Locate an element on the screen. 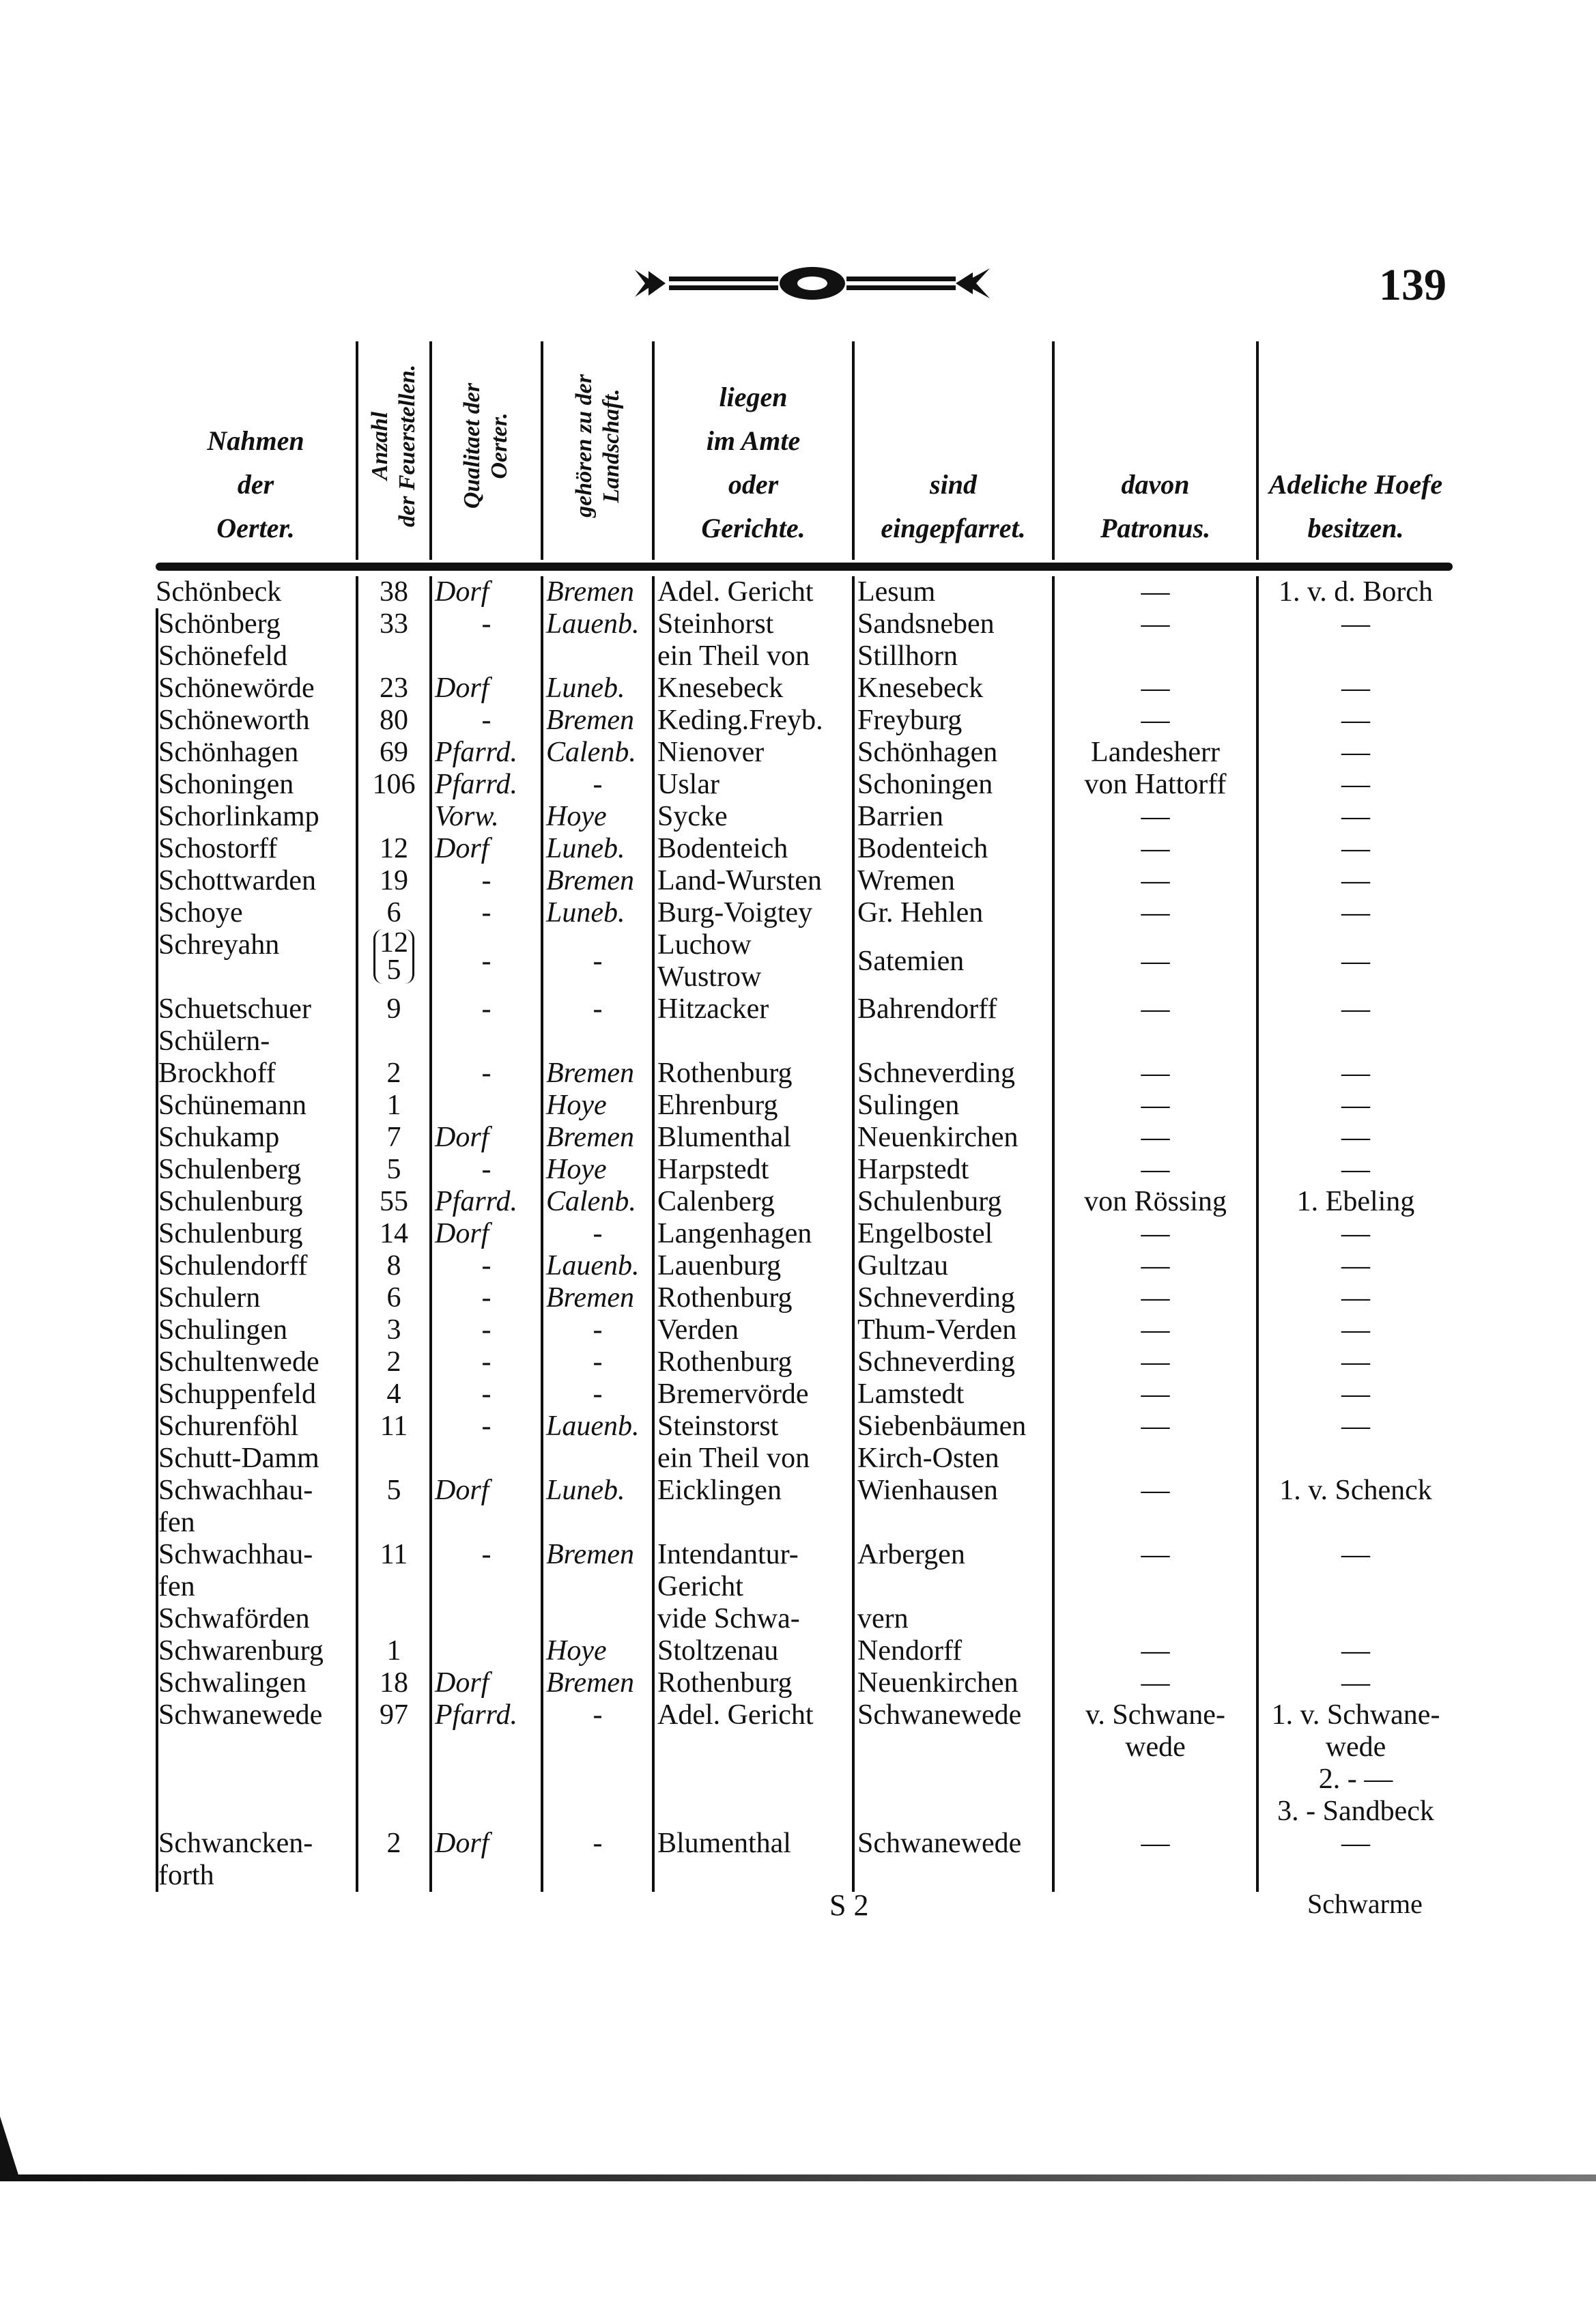  cell-amt: Rothenburg is located at coordinates (752, 1298).